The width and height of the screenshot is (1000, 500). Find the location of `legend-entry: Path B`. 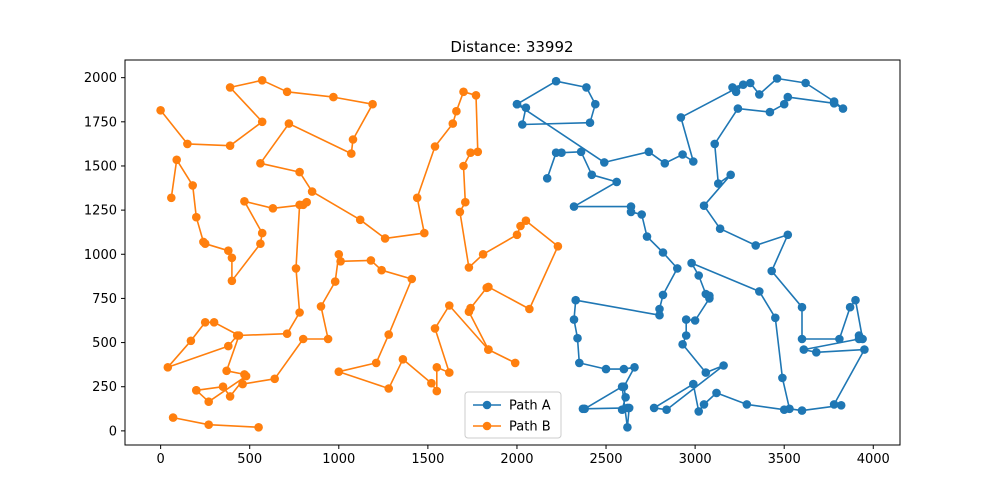

legend-entry: Path B is located at coordinates (512, 427).